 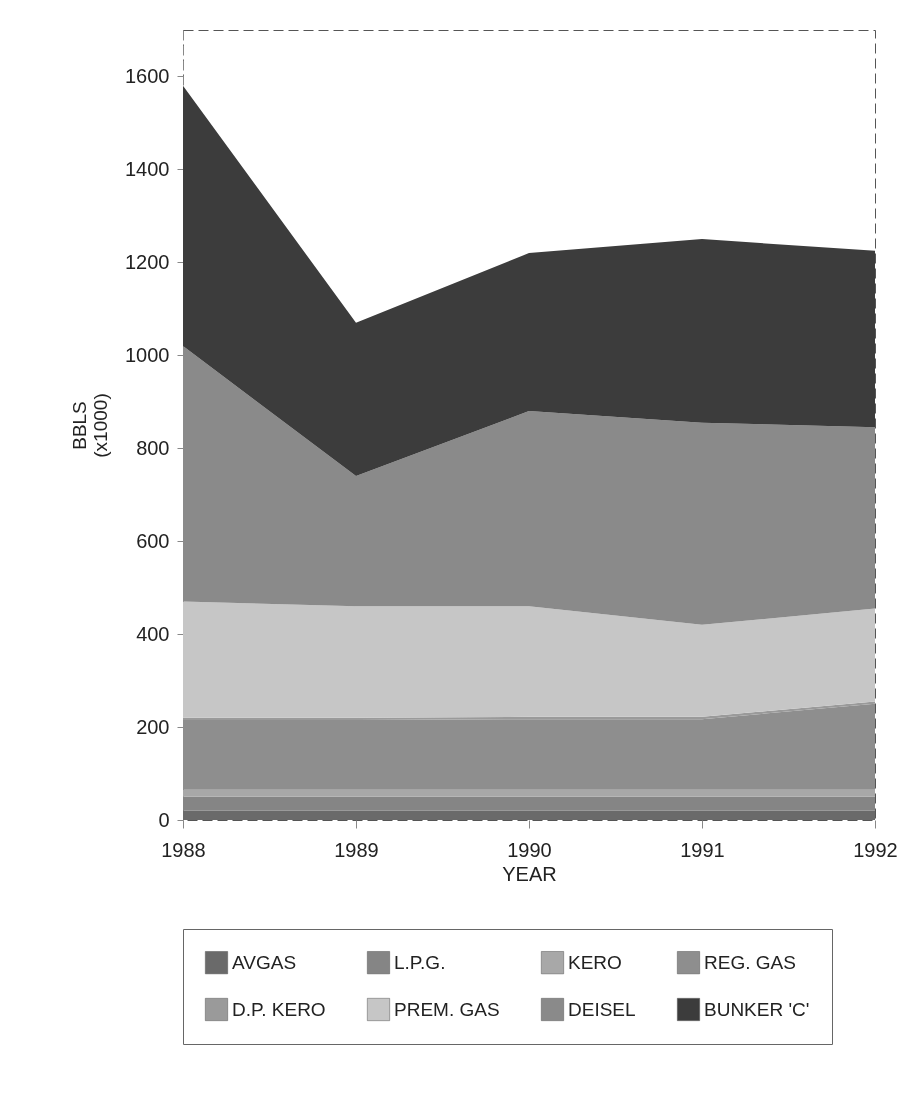 What do you see at coordinates (147, 75) in the screenshot?
I see `y-tick-label: 1600` at bounding box center [147, 75].